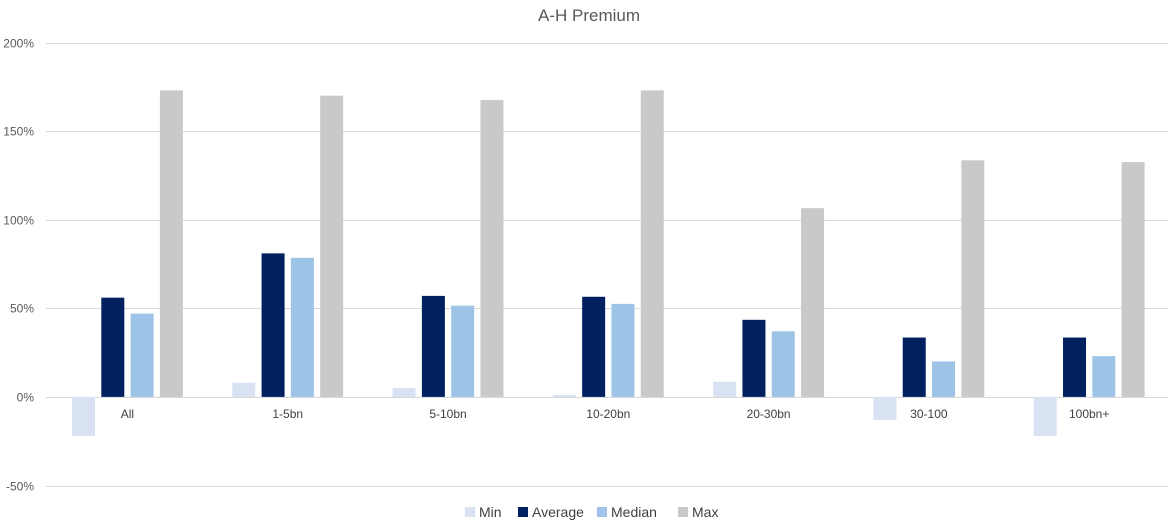 The image size is (1172, 529). Describe the element at coordinates (929, 414) in the screenshot. I see `x-category-label: 30-100` at that location.